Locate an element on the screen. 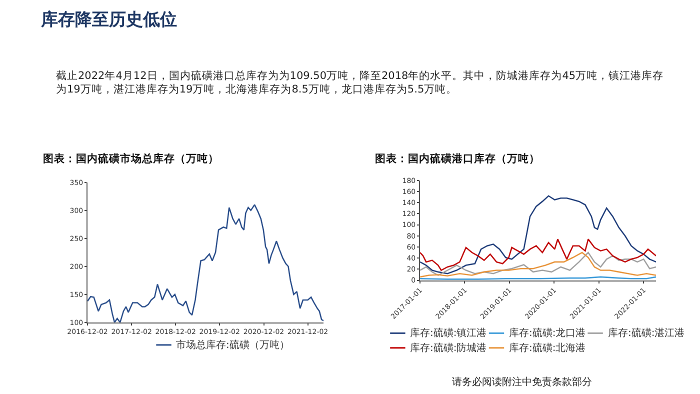  text: 截止2022年4月12日，国内硫磺港口总库存为为109.50万吨，降至2018年的水平。其中，防城港库存为45万吨，镇江港库存为19万吨，湛江港库存为19万吨，北海港库存为8.5万吨，龙口港库存为5.5万吨。 is located at coordinates (360, 82).